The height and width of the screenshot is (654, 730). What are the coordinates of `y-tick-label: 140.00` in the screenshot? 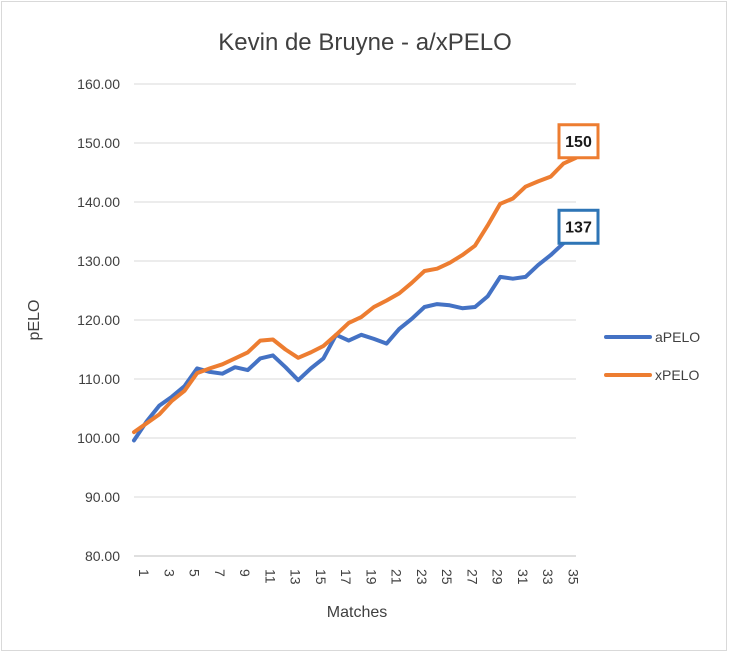 It's located at (98, 202).